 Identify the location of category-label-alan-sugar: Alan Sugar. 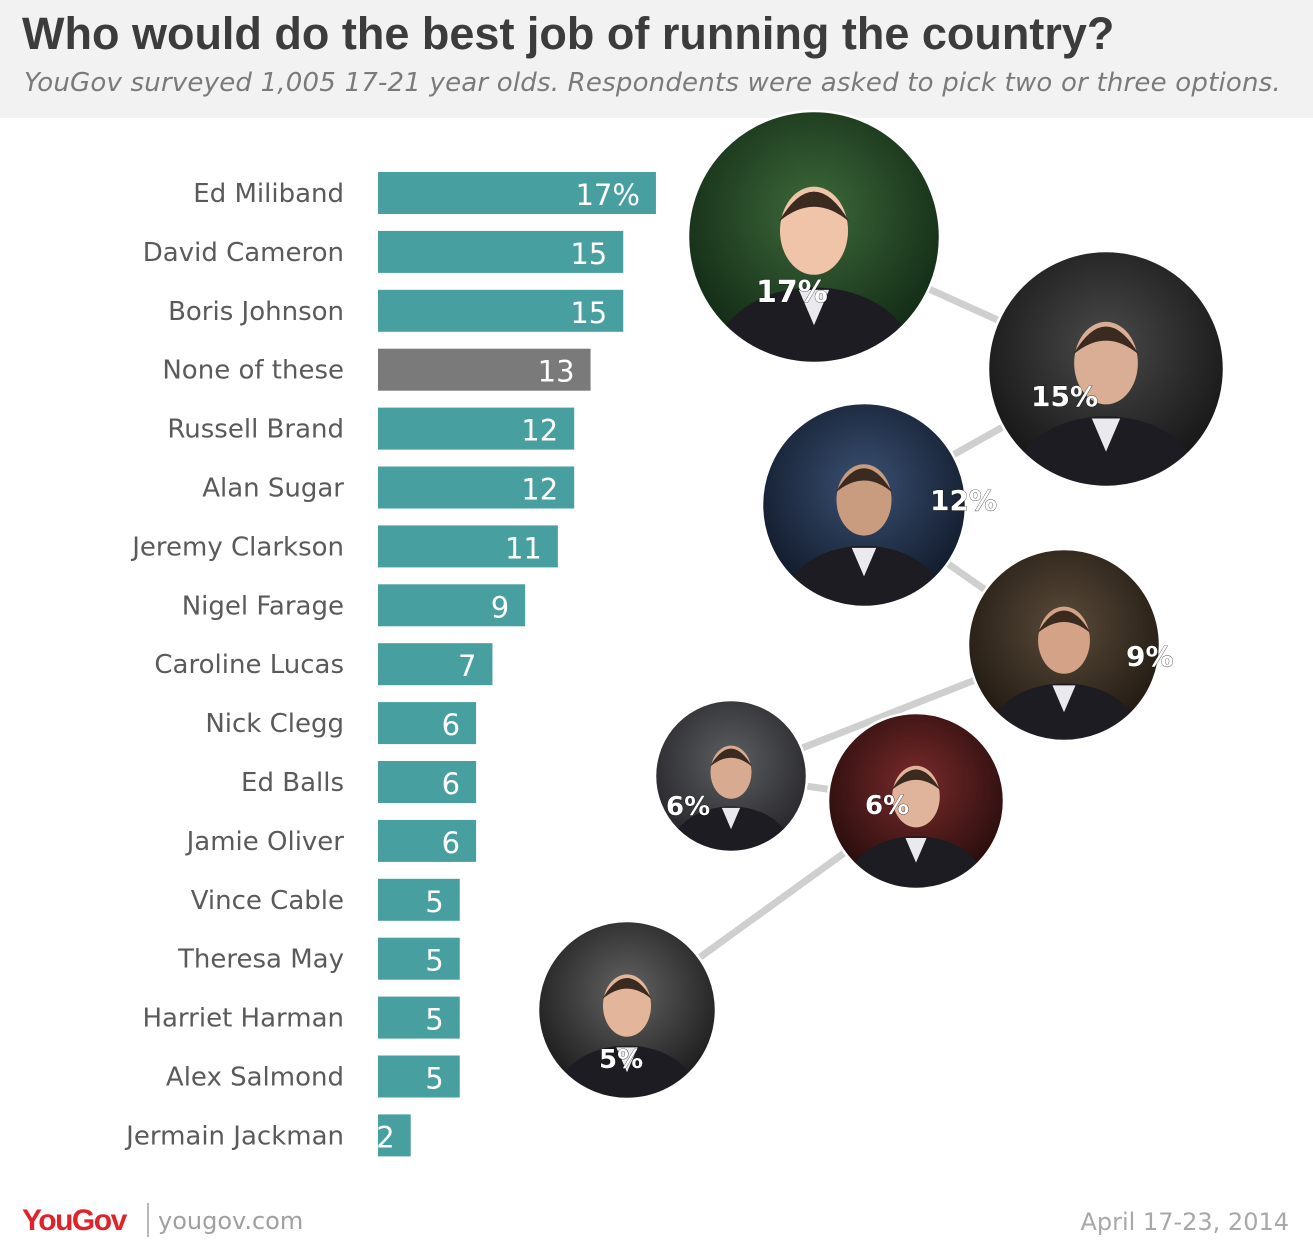
(273, 489).